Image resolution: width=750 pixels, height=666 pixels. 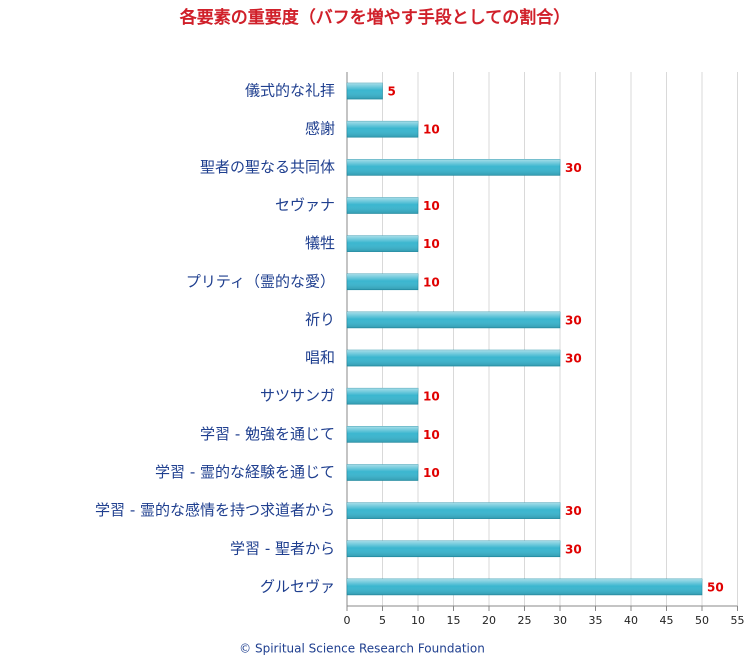 I want to click on y-tick-label: プリティ（霊的な愛）, so click(x=260, y=281).